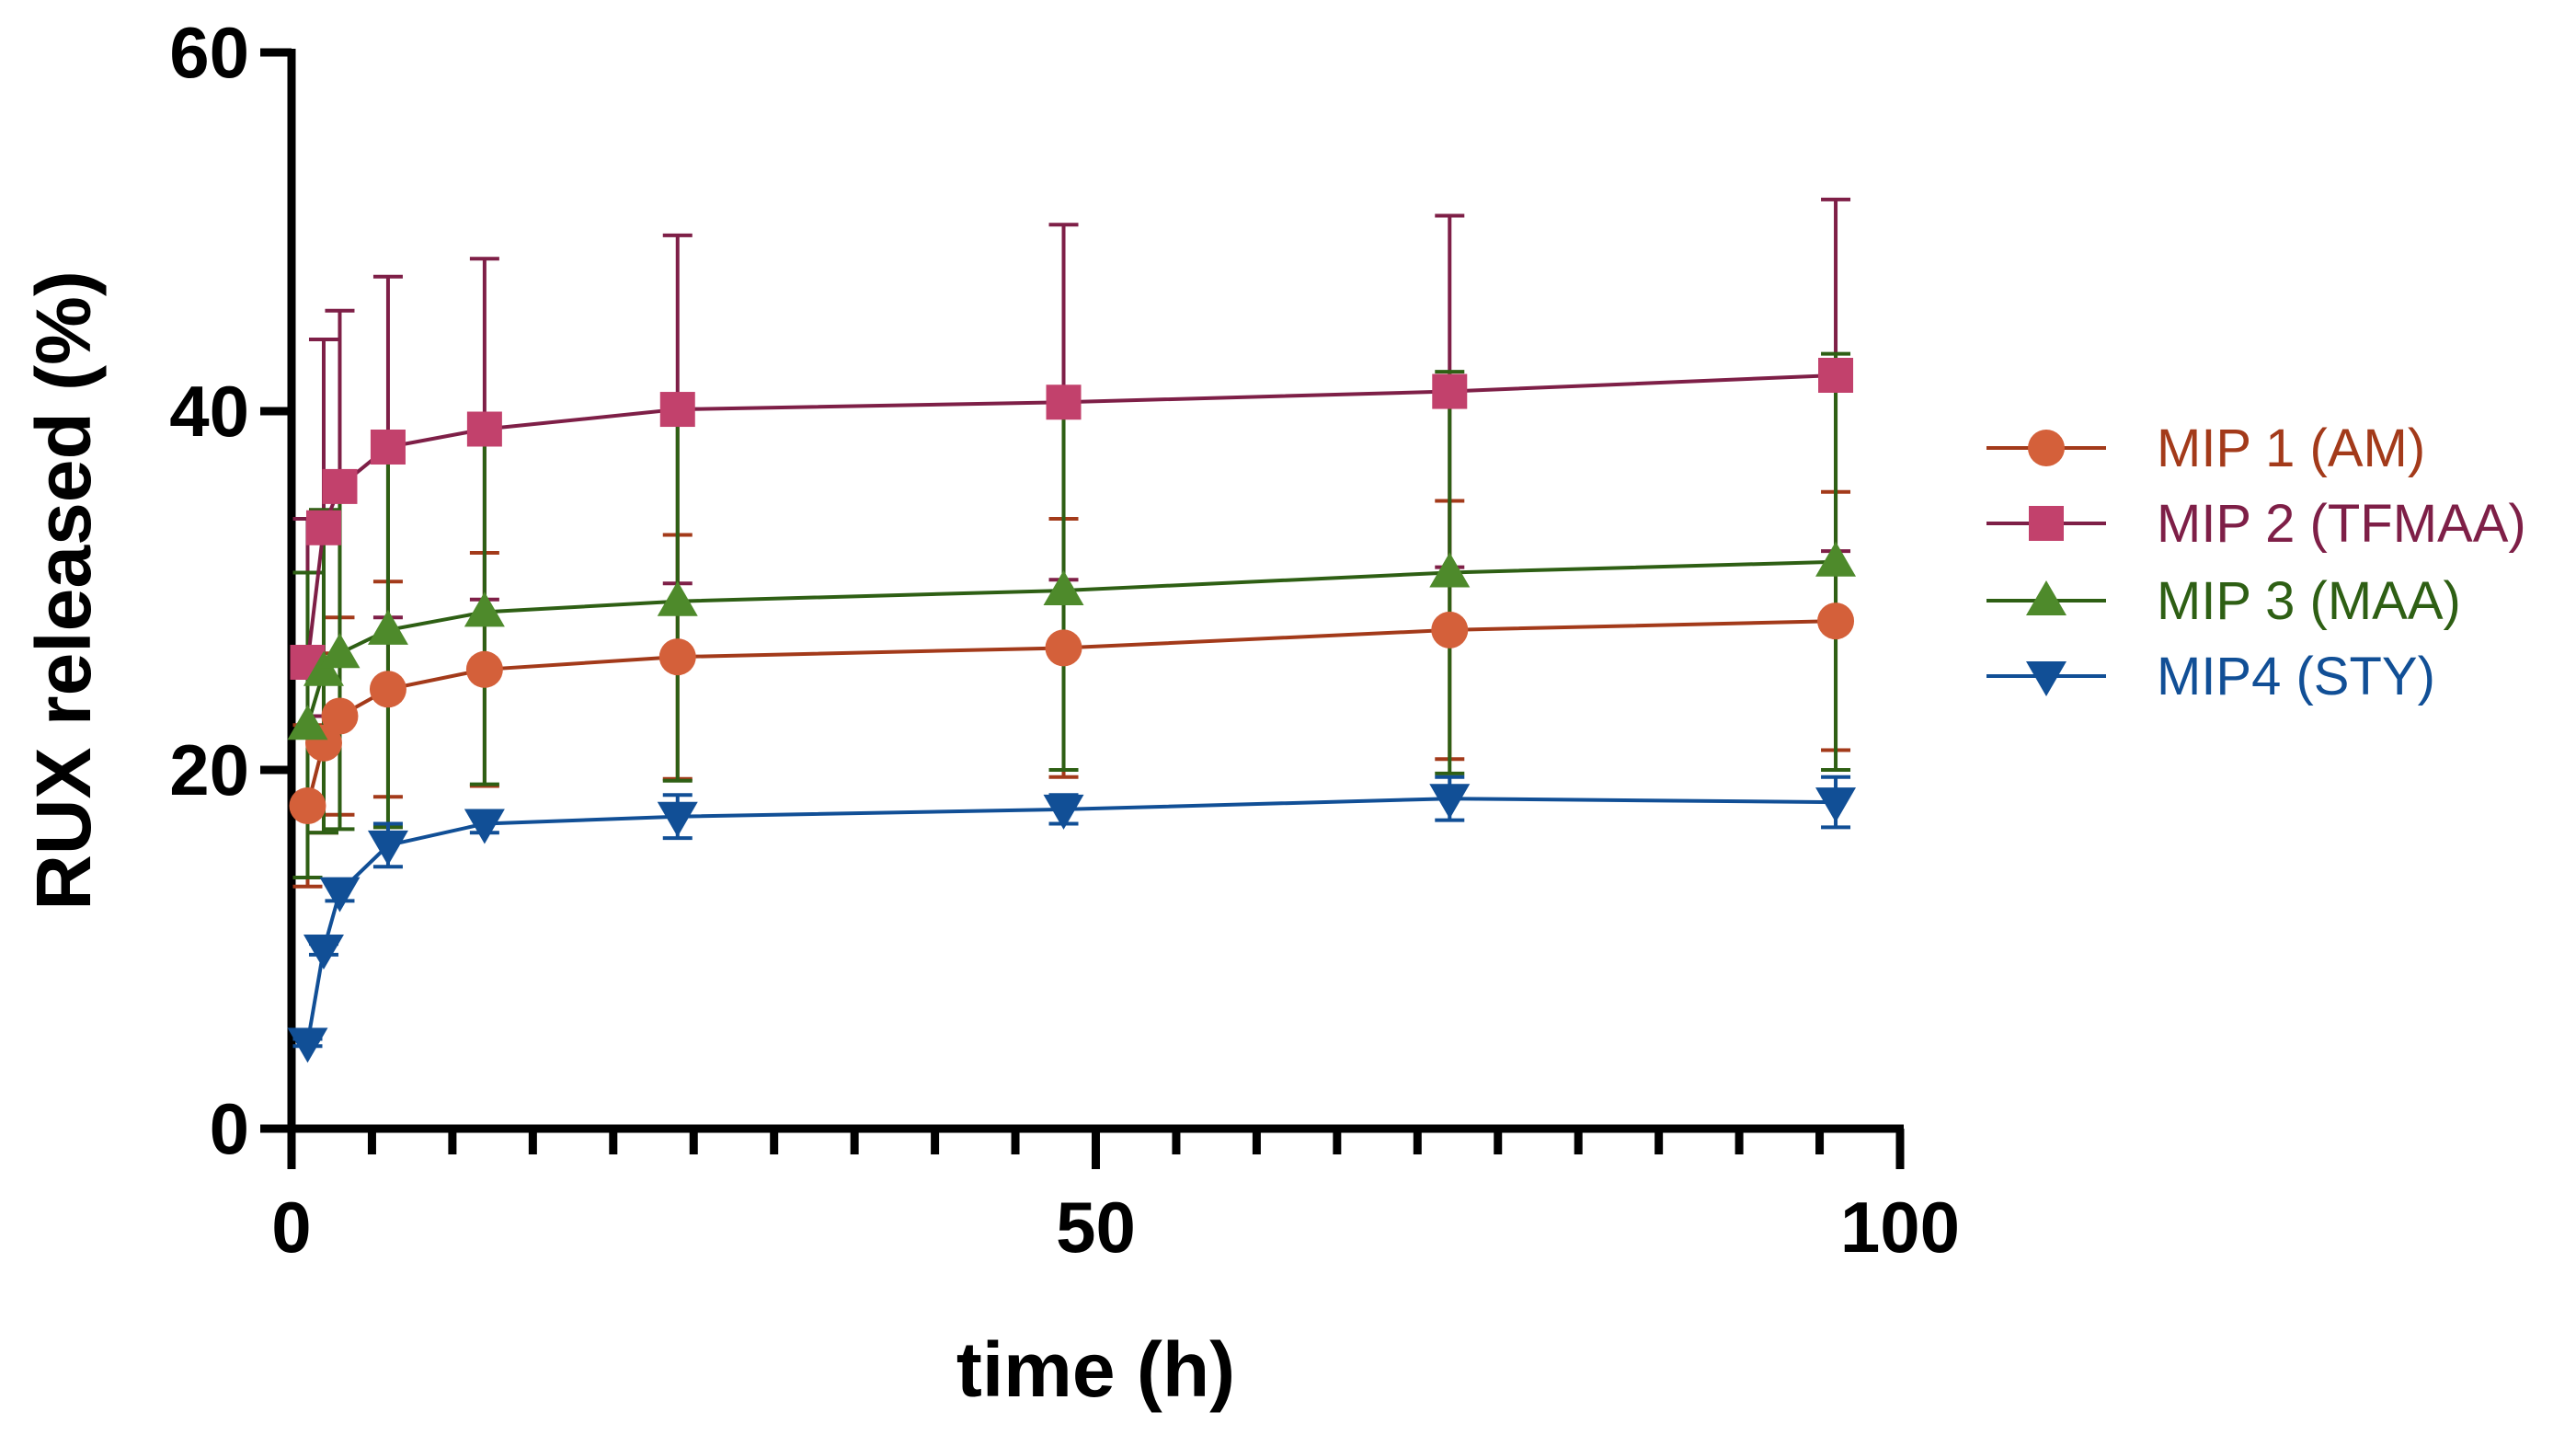 The width and height of the screenshot is (2576, 1446). I want to click on x-tick-label: 100, so click(1900, 1227).